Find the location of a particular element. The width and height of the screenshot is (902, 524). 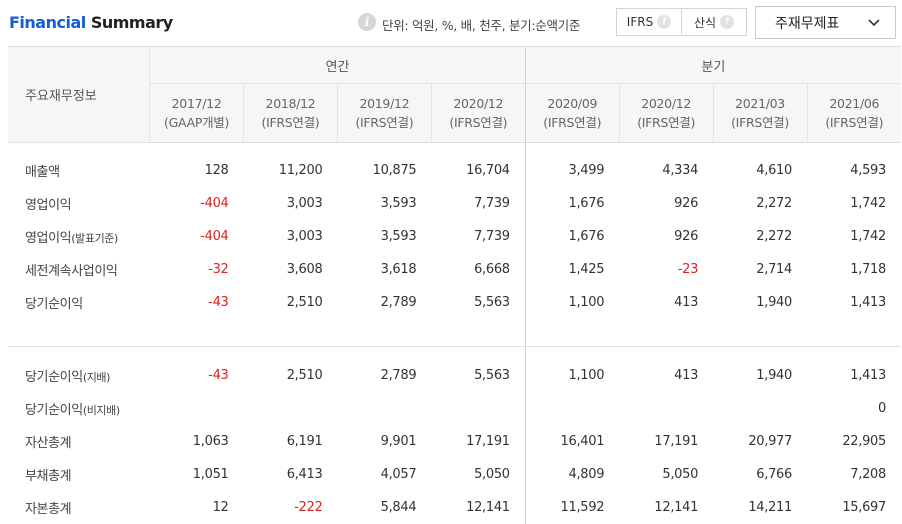

title-accent: Financial is located at coordinates (47, 22).